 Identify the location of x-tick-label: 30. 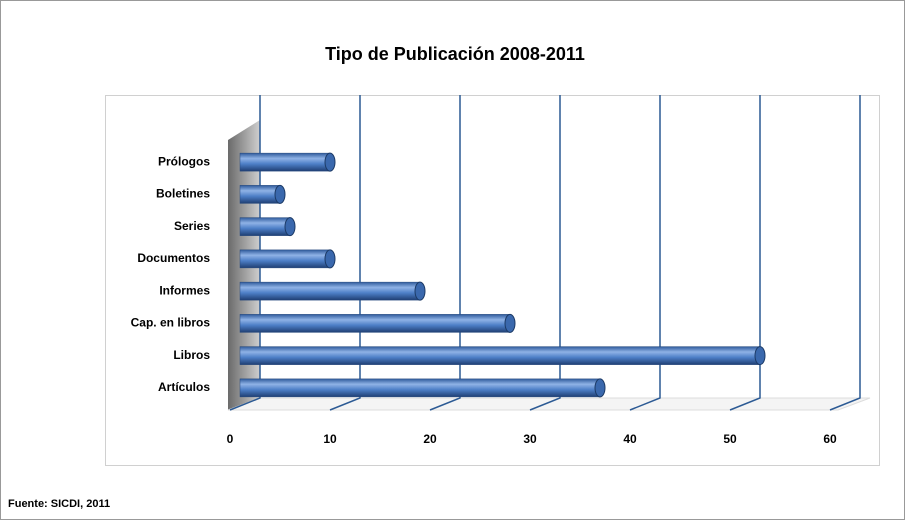
(530, 439).